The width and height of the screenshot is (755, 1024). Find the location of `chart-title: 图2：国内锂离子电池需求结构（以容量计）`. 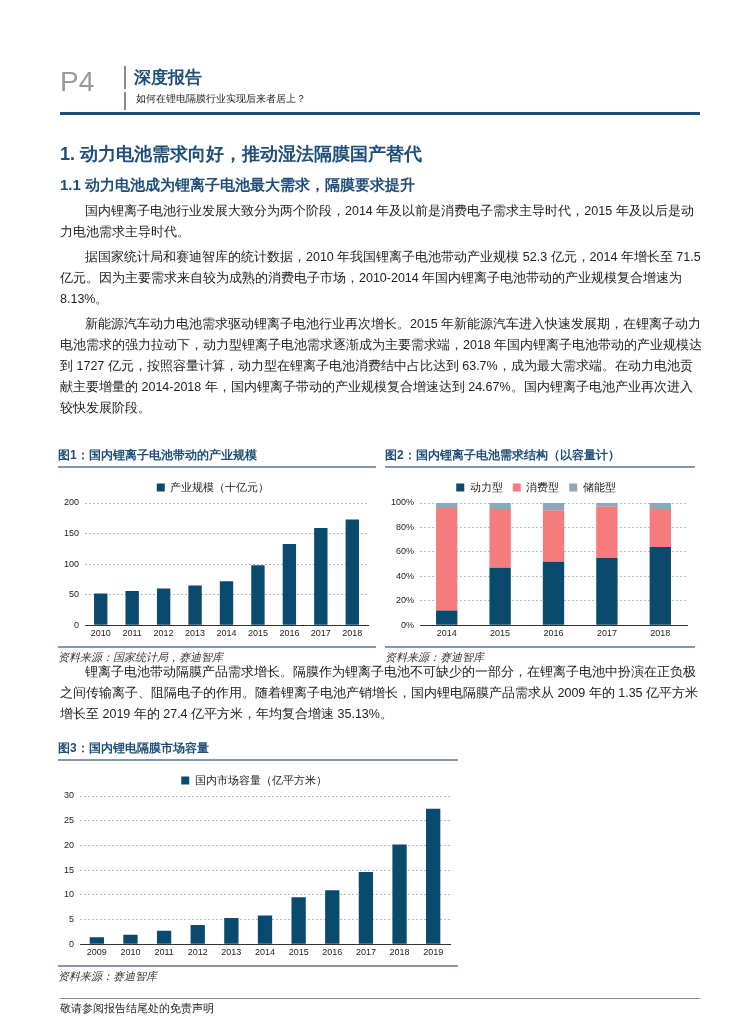

chart-title: 图2：国内锂离子电池需求结构（以容量计） is located at coordinates (540, 456).